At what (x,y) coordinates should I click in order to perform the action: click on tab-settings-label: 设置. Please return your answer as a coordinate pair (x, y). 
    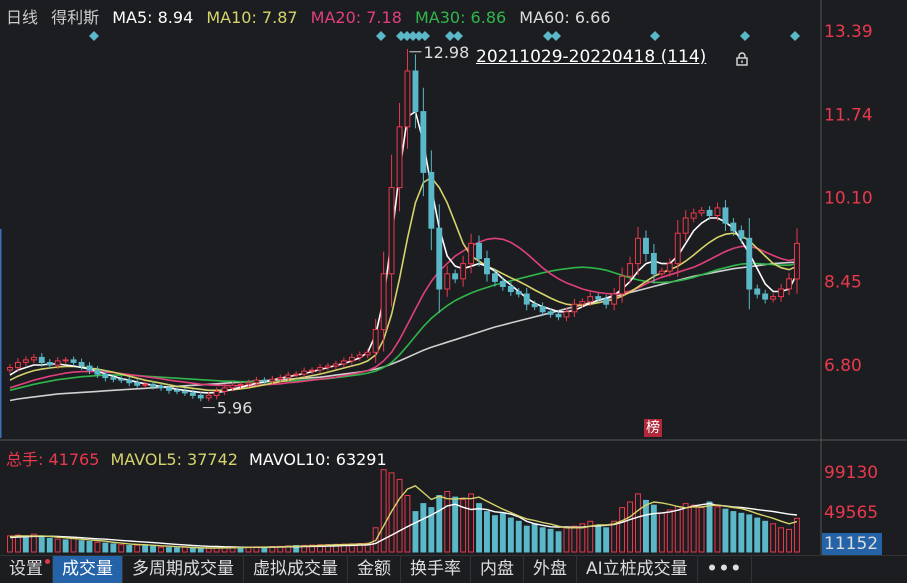
    Looking at the image, I should click on (26, 569).